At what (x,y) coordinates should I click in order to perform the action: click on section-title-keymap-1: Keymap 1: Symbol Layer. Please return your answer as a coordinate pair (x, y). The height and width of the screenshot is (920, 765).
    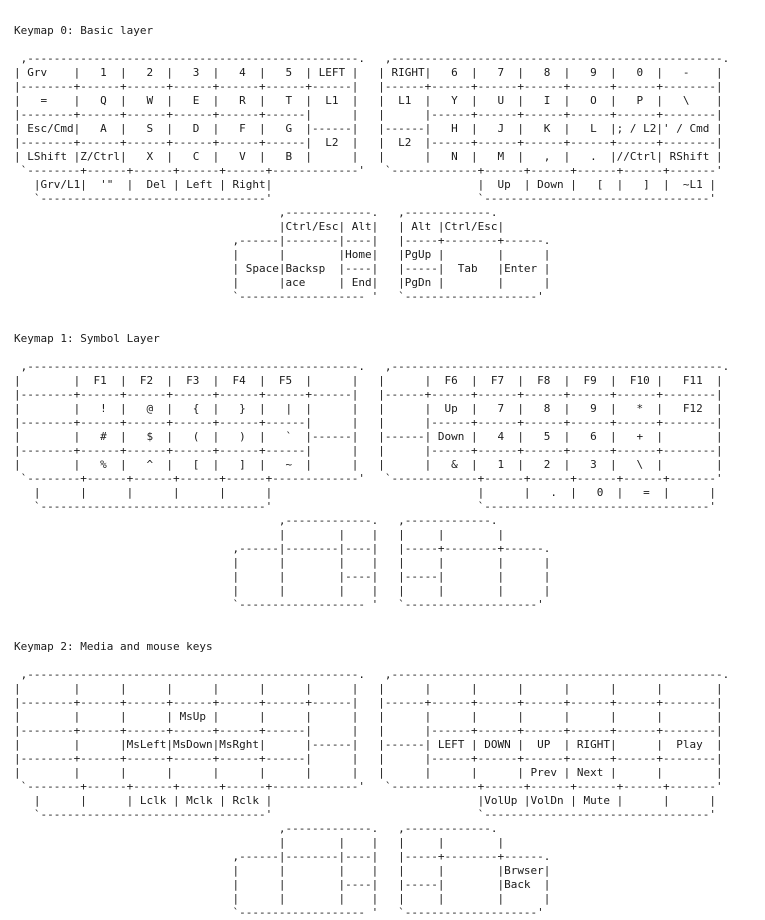
    Looking at the image, I should click on (87, 338).